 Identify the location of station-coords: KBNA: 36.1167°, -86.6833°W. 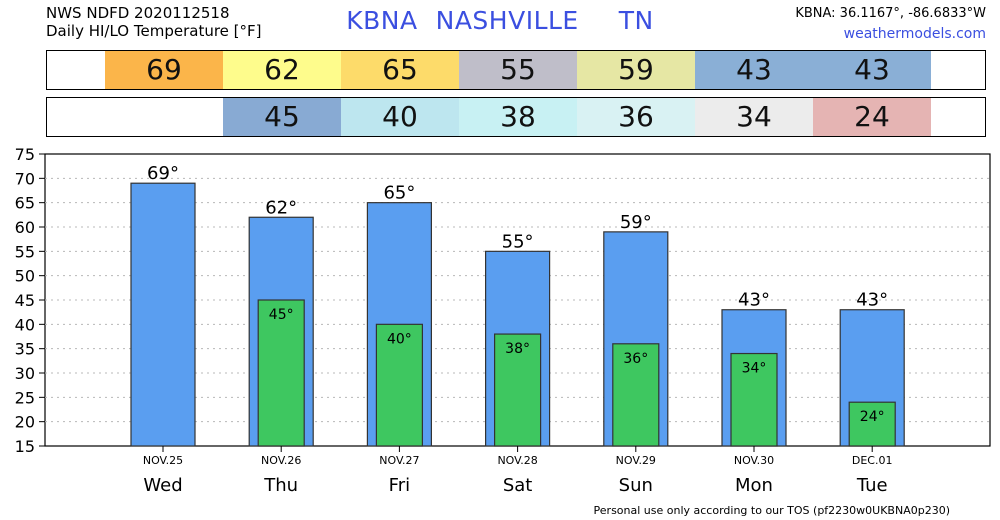
(890, 13).